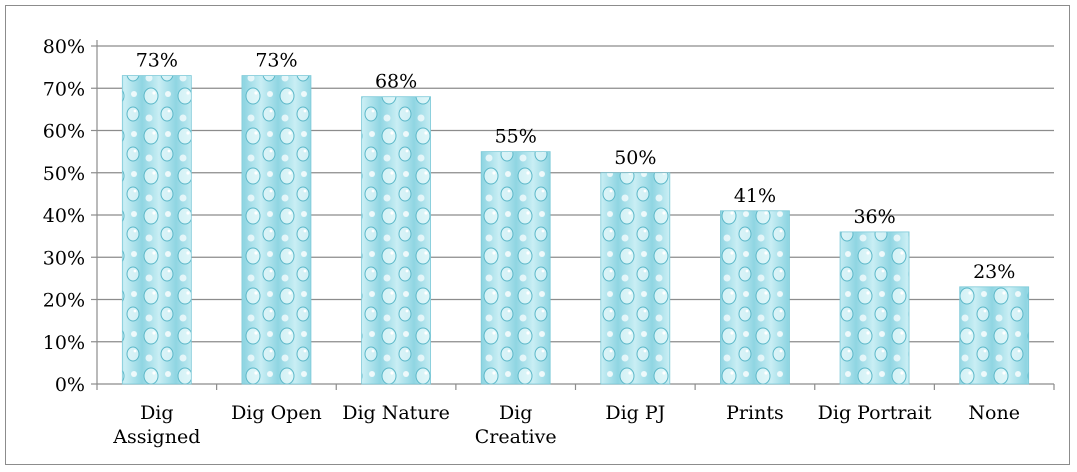 The height and width of the screenshot is (472, 1077). Describe the element at coordinates (516, 437) in the screenshot. I see `category-label: Creative` at that location.